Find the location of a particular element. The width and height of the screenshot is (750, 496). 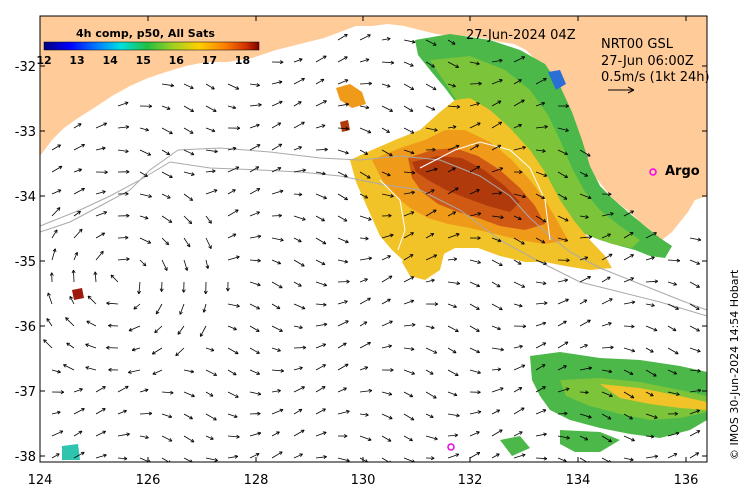

sst-contour is located at coordinates (485, 191).